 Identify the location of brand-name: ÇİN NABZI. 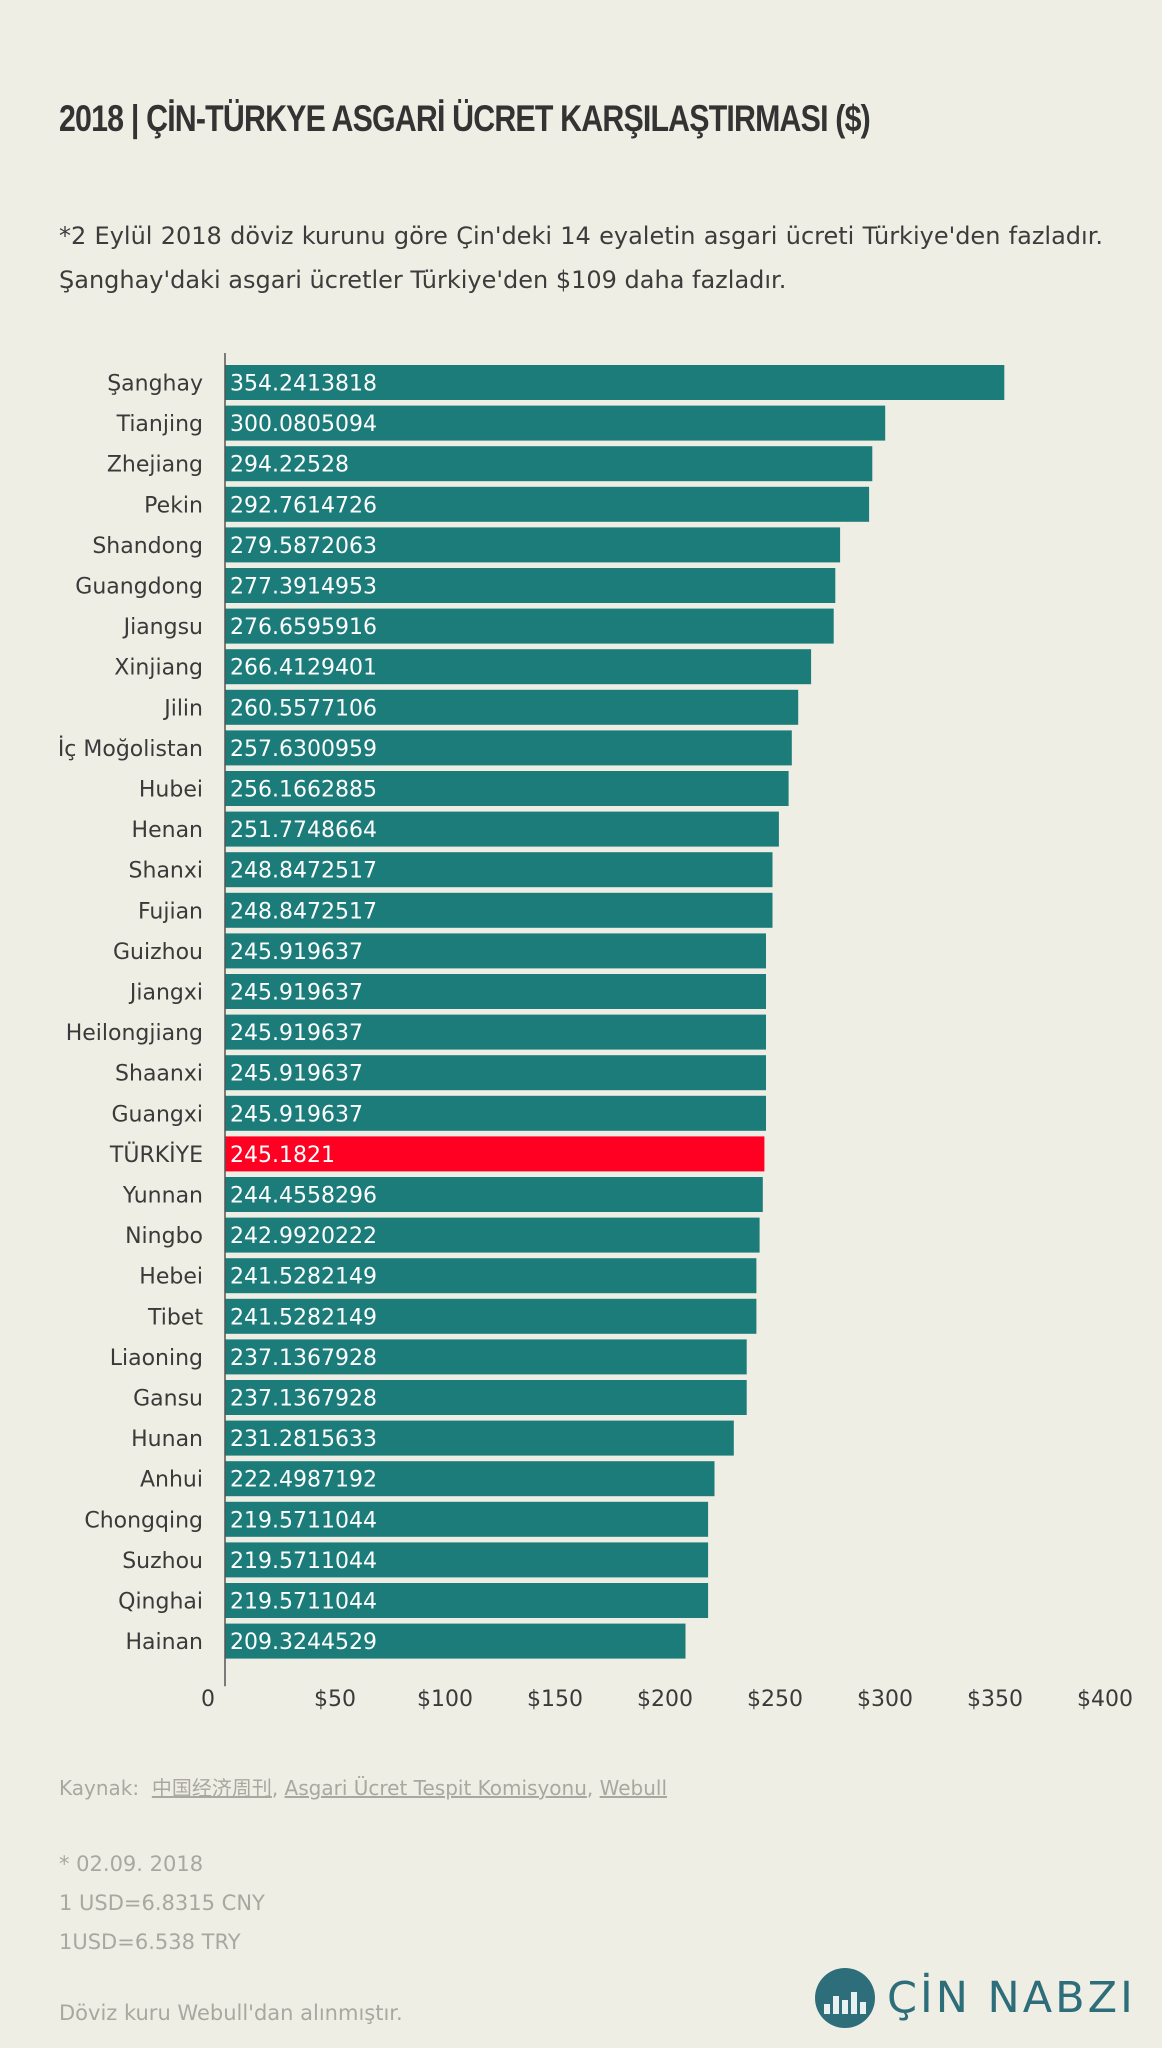
(1011, 1998).